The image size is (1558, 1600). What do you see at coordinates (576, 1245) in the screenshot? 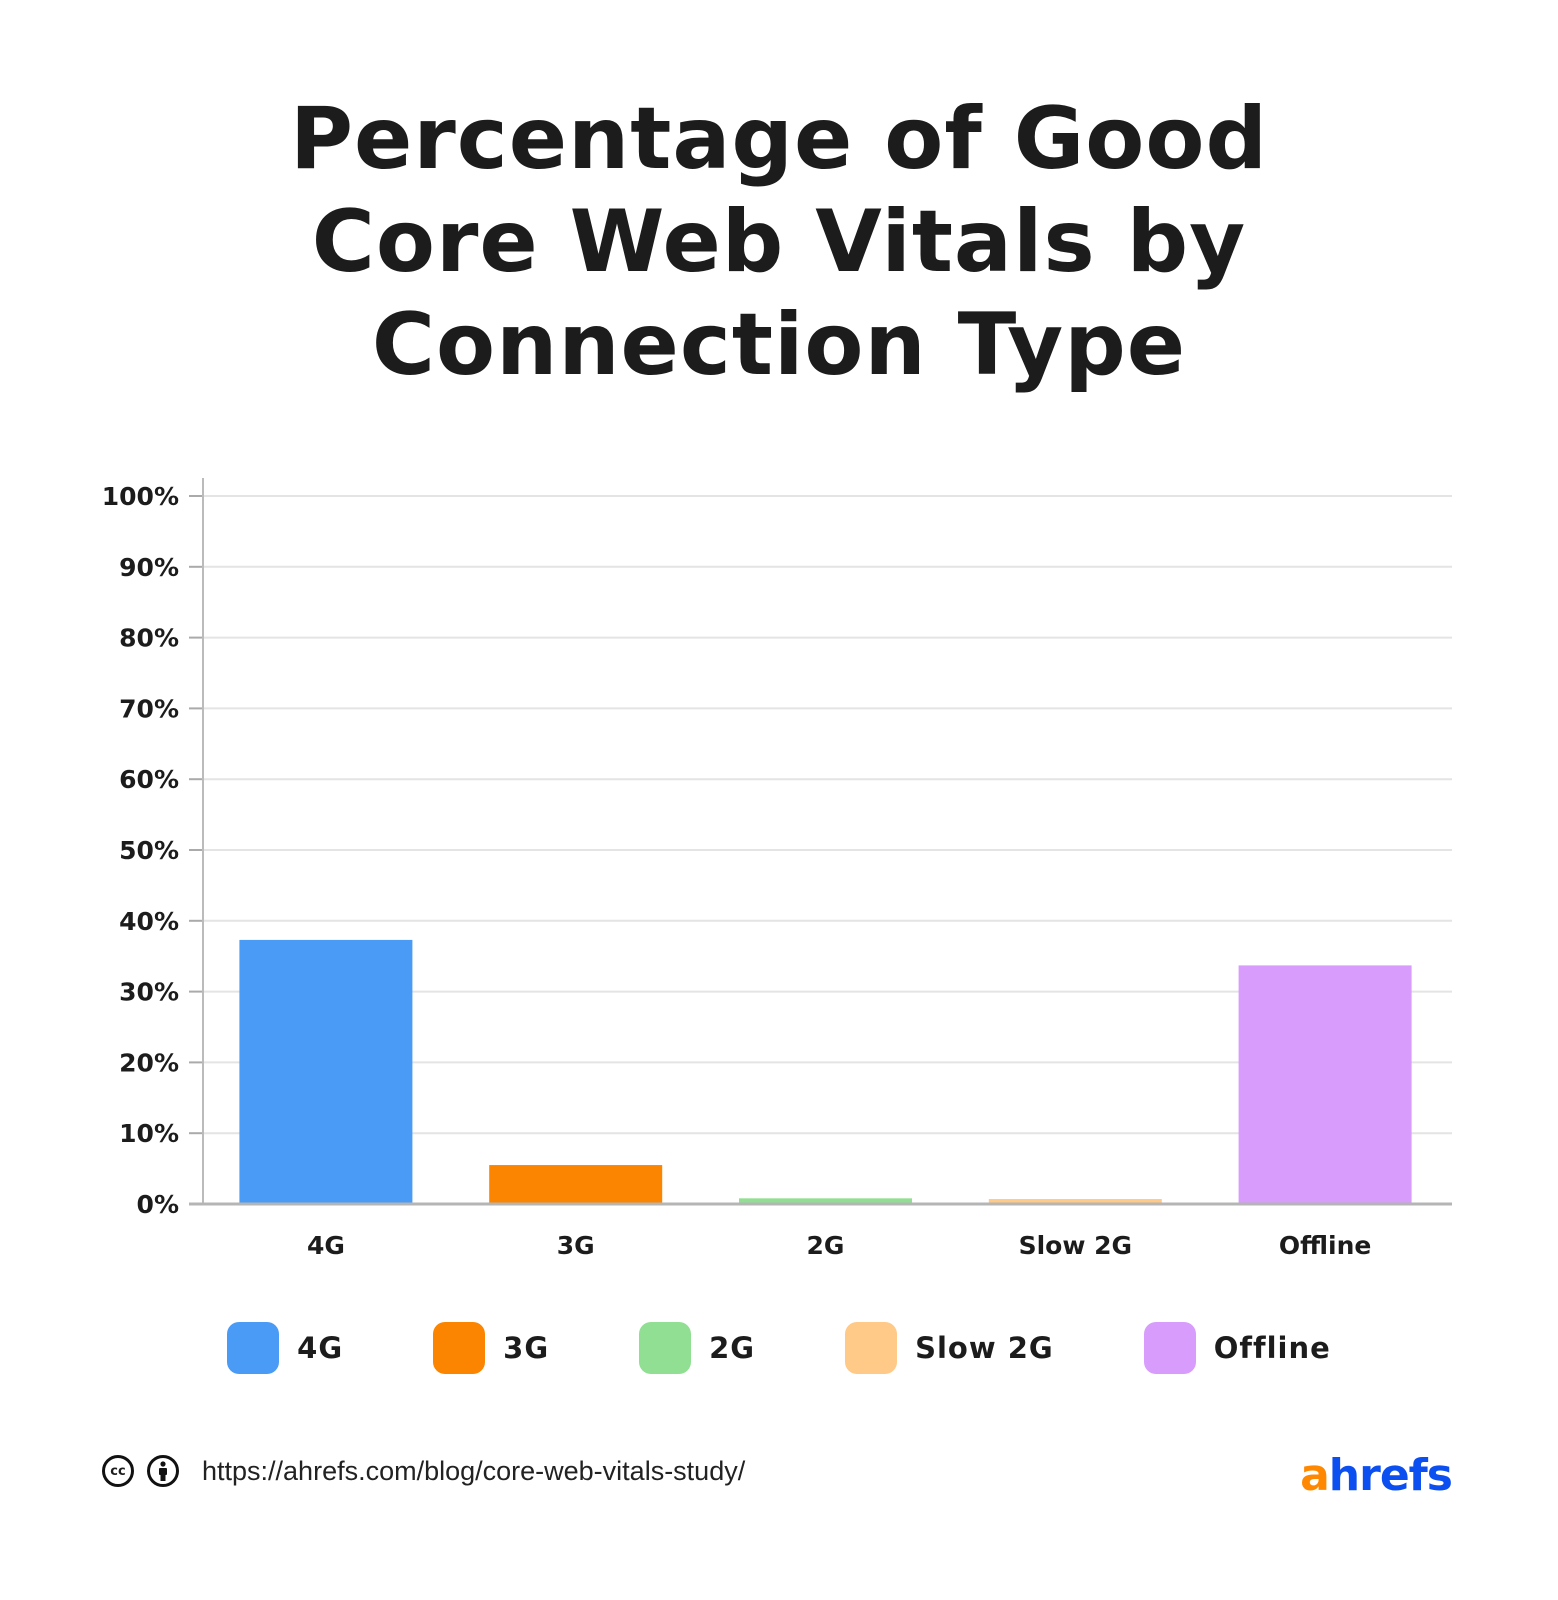
I see `x-tick-label: 3G` at bounding box center [576, 1245].